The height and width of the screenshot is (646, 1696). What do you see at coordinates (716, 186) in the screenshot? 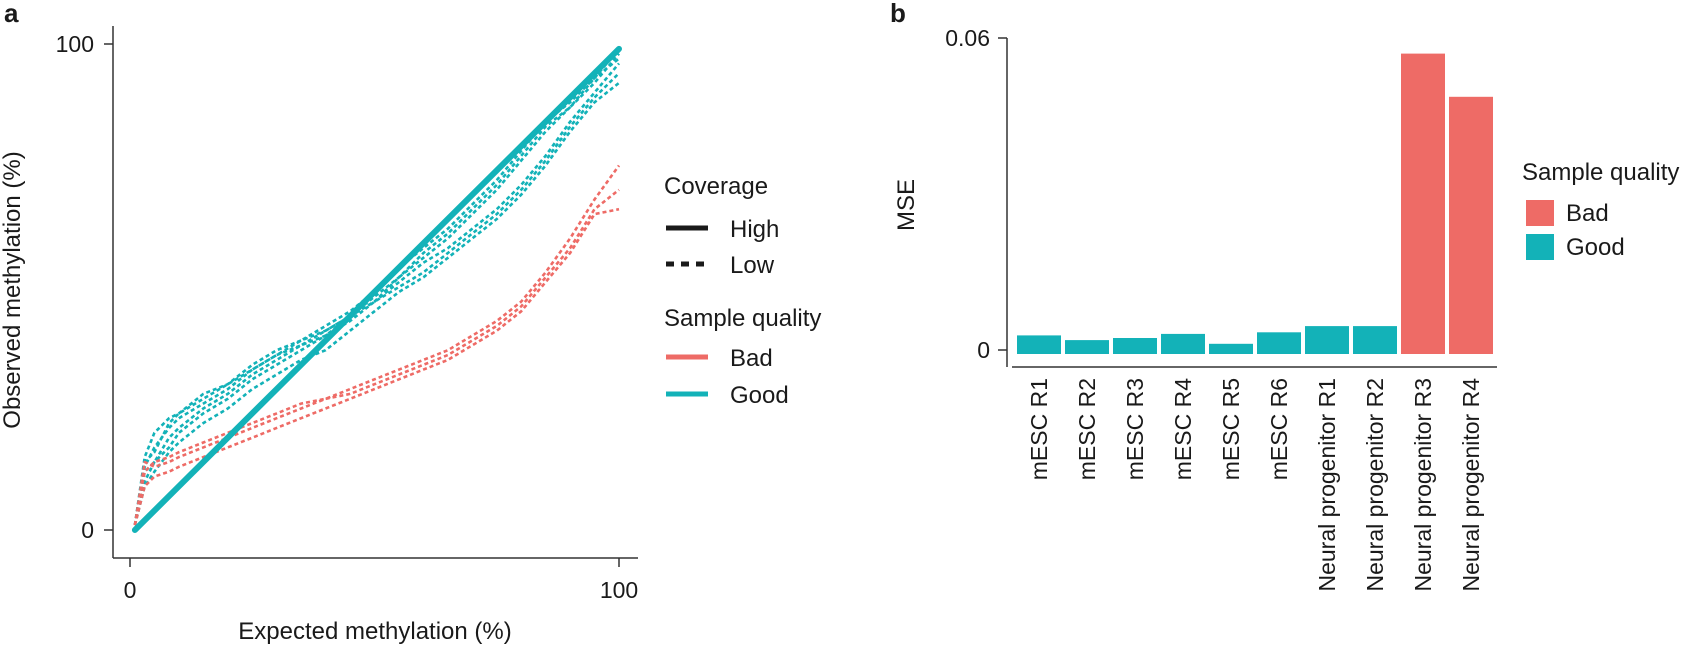
I see `legend-coverage-title: Coverage` at bounding box center [716, 186].